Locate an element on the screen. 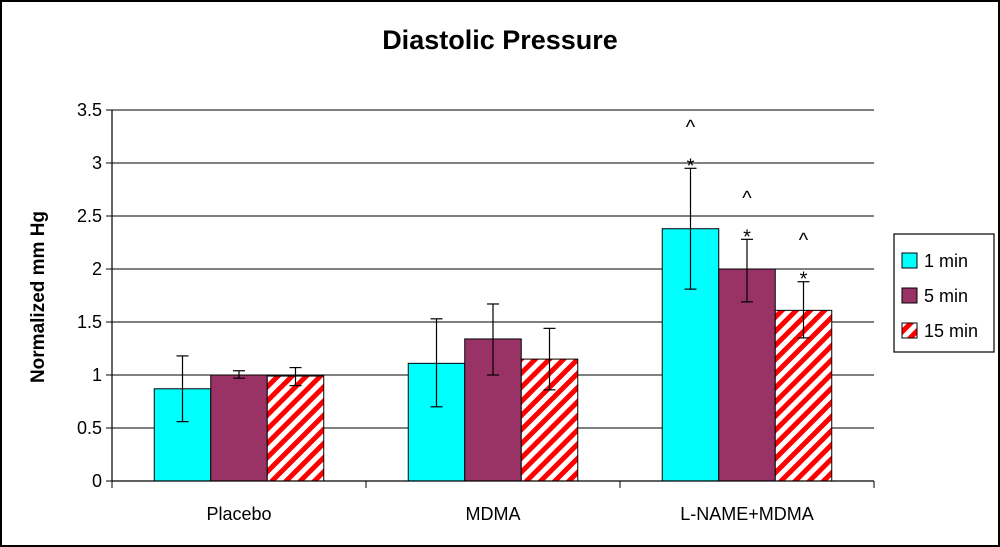 This screenshot has height=547, width=1000. y-tick-label: 1.5 is located at coordinates (89, 322).